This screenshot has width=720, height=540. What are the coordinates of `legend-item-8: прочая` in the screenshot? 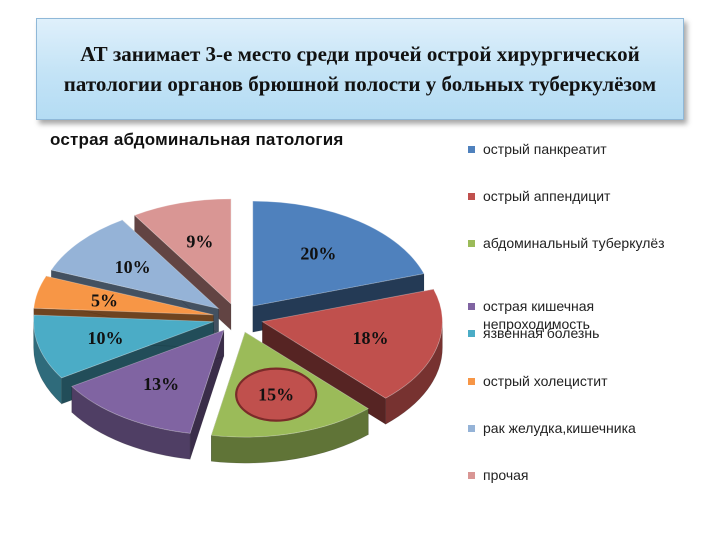 It's located at (593, 475).